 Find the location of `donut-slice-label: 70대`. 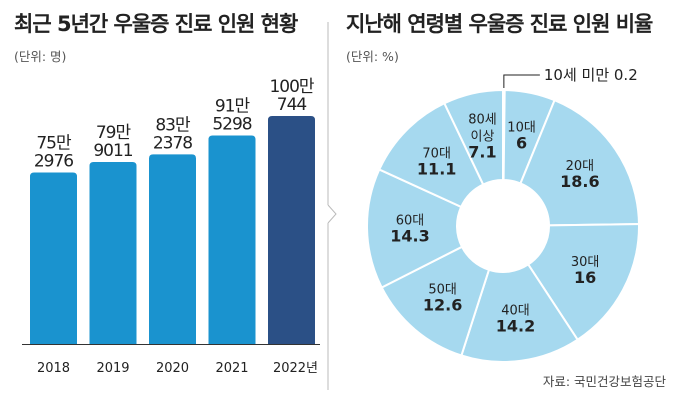

donut-slice-label: 70대 is located at coordinates (436, 153).